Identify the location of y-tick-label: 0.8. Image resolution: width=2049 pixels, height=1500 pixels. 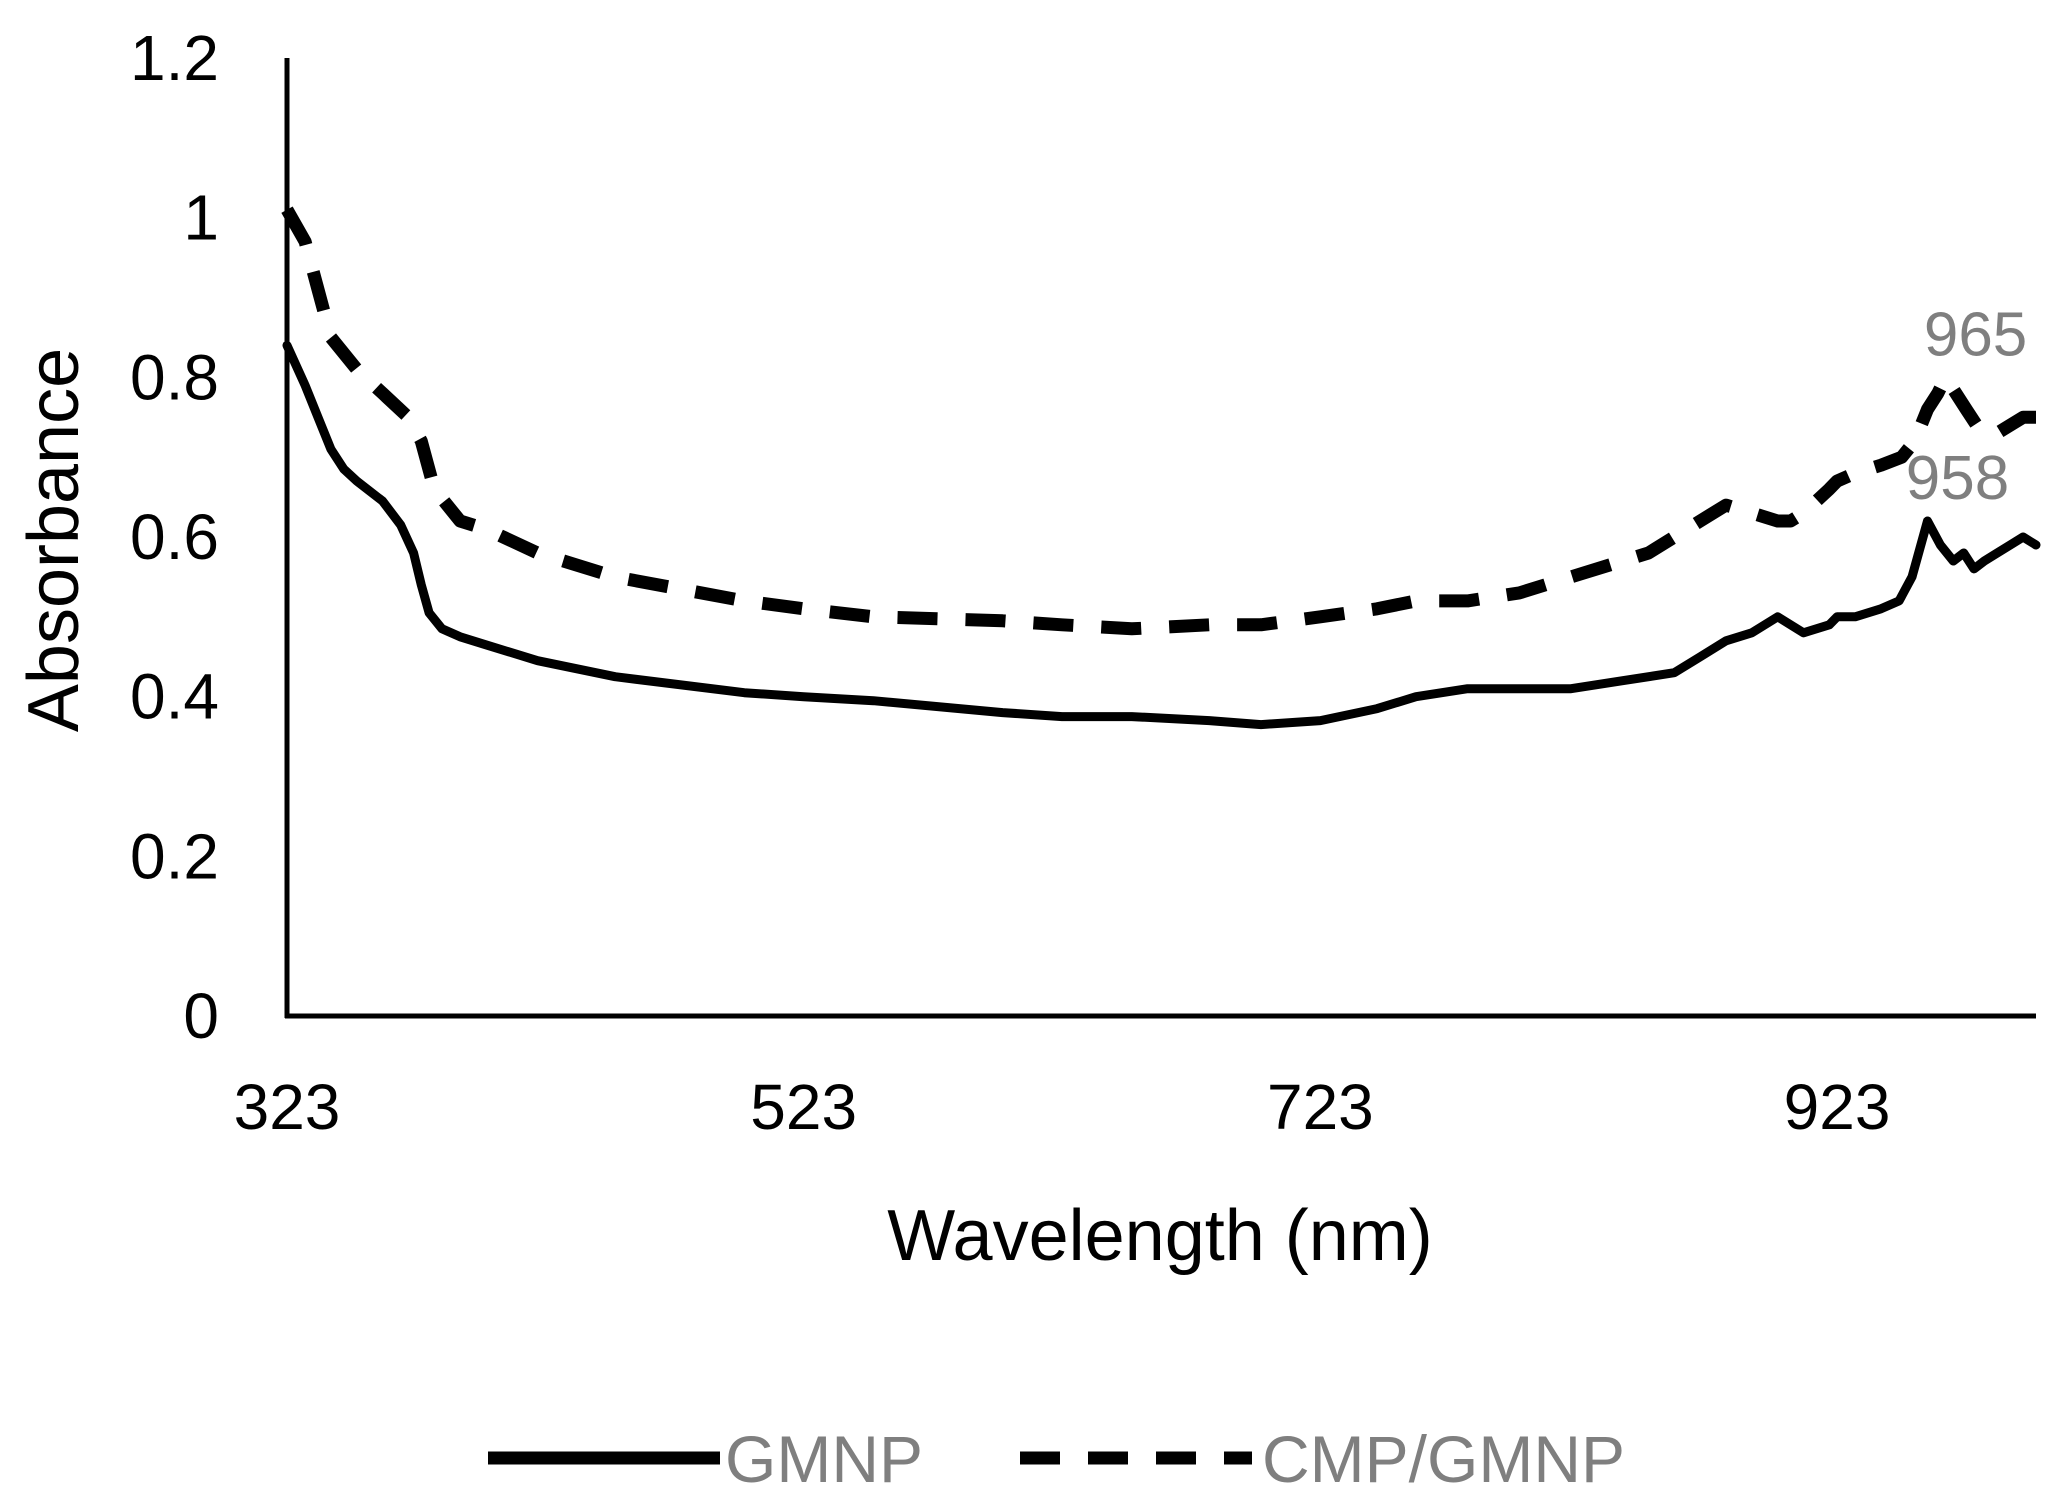
(174, 377).